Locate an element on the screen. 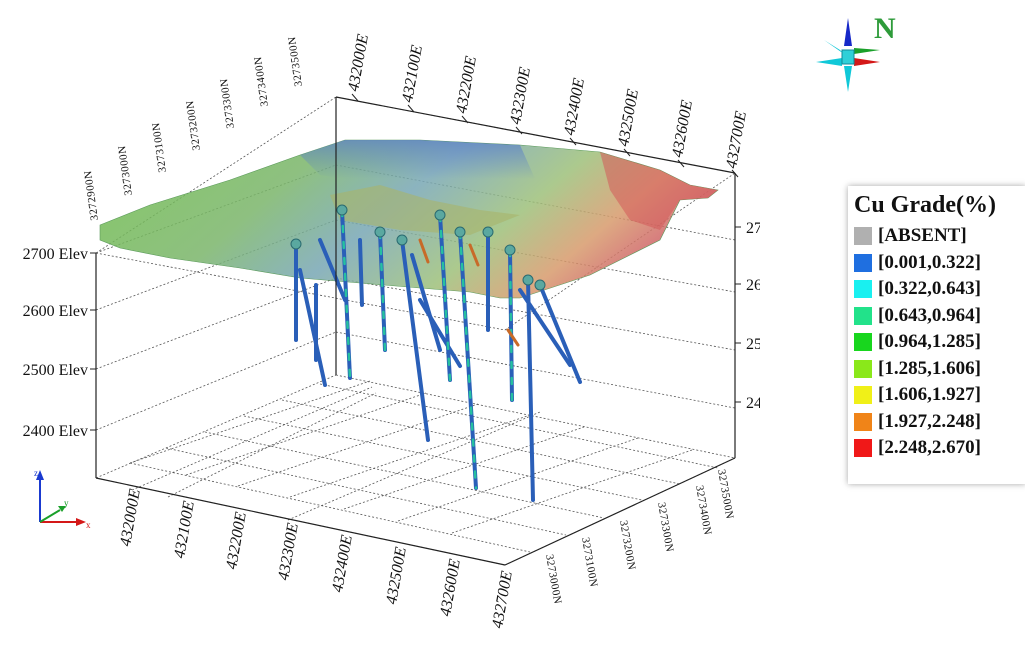 The height and width of the screenshot is (650, 1025). legend-item: [ABSENT] is located at coordinates (939, 236).